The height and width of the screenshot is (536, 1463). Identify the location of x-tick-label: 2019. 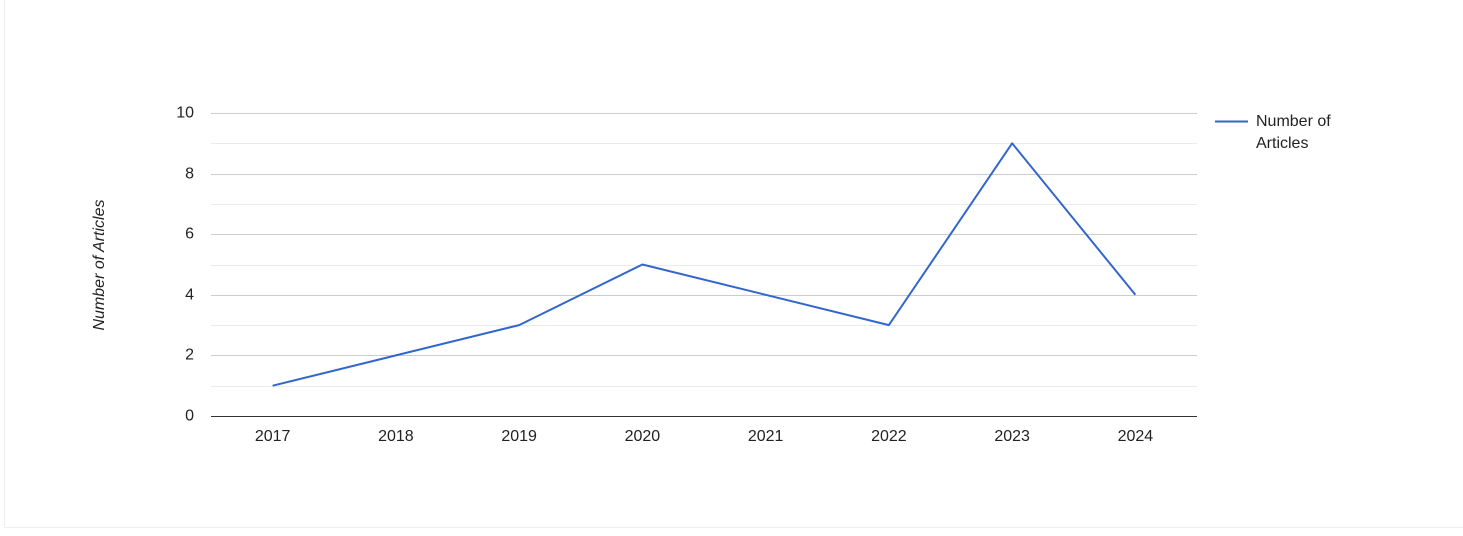
(519, 436).